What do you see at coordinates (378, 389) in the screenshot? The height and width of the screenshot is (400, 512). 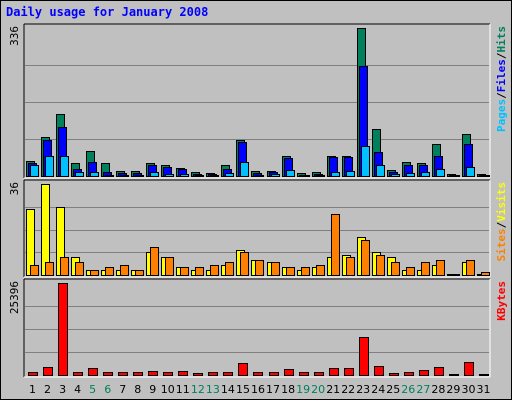 I see `x-tick-label: 24` at bounding box center [378, 389].